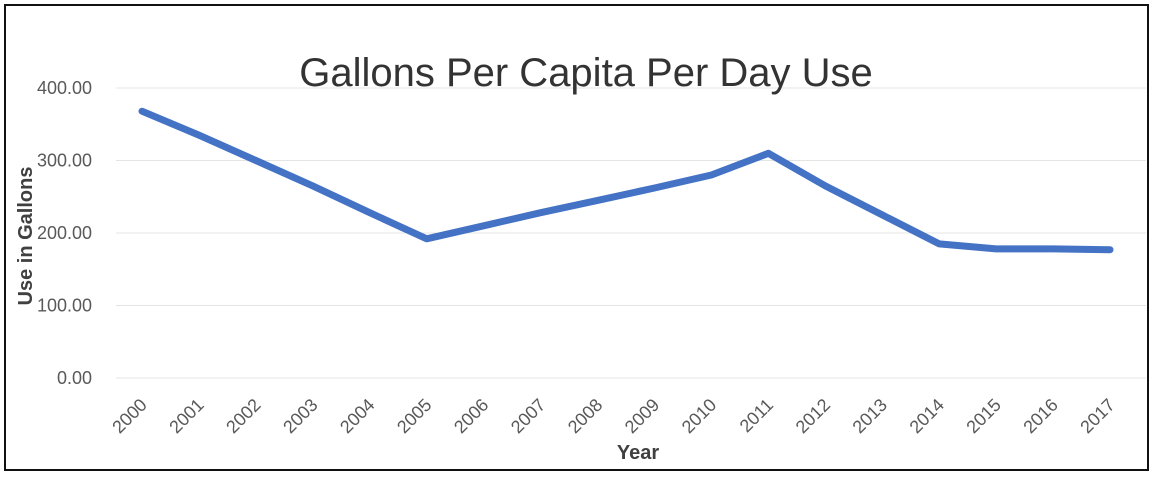  What do you see at coordinates (983, 416) in the screenshot?
I see `x-tick-label: 2015` at bounding box center [983, 416].